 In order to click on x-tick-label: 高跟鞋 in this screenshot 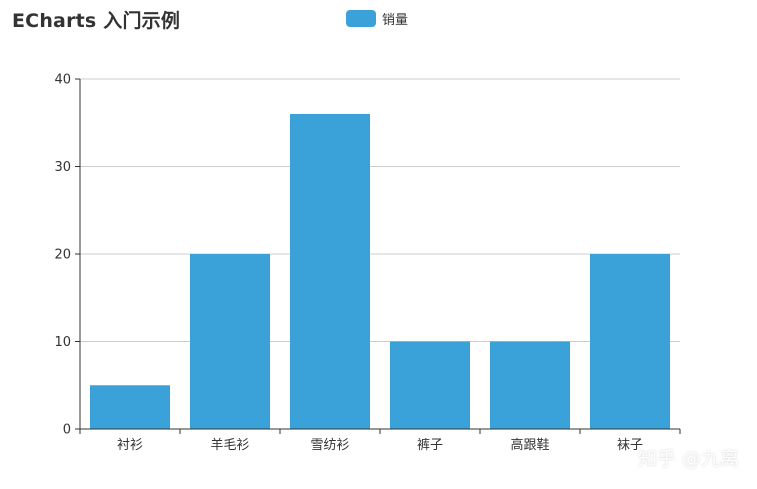, I will do `click(529, 445)`.